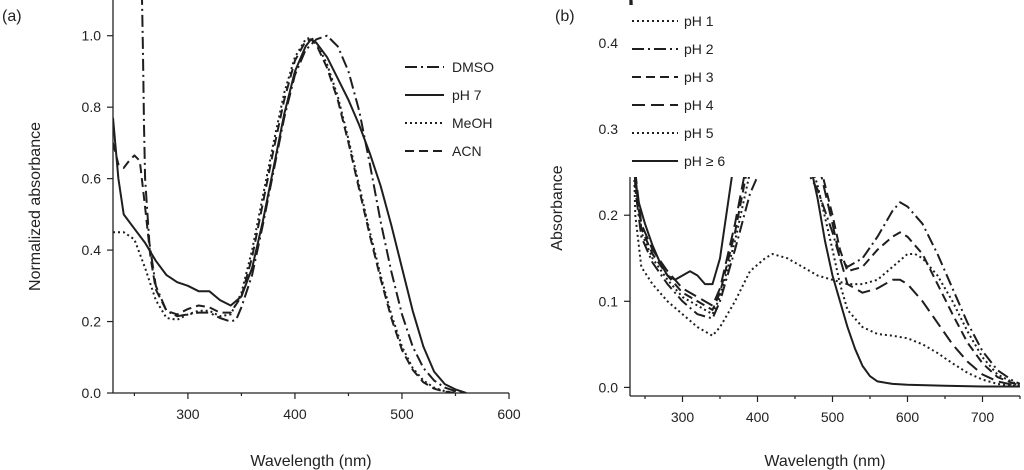 Image resolution: width=1024 pixels, height=470 pixels. I want to click on legend: DMSO pH 7 MeOH ACN, so click(449, 109).